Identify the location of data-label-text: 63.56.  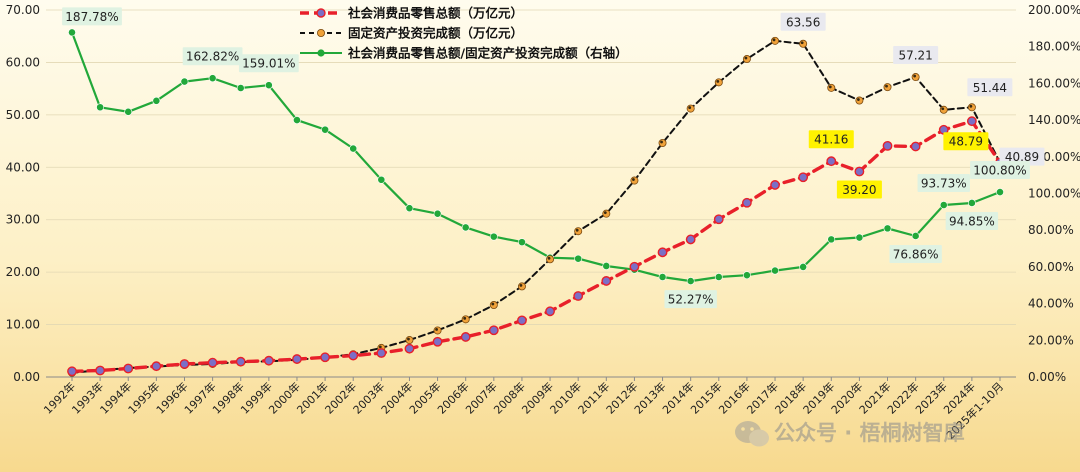
(803, 22).